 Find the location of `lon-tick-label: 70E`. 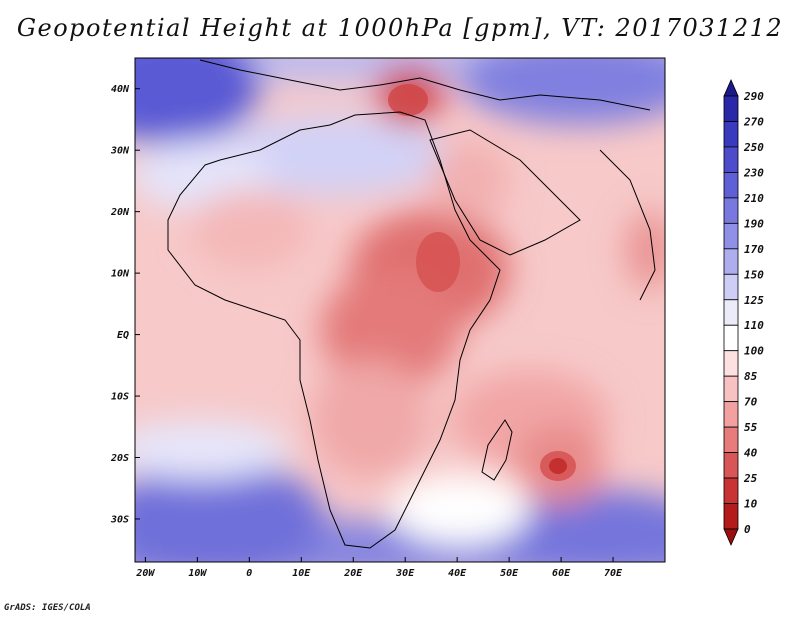

lon-tick-label: 70E is located at coordinates (613, 573).